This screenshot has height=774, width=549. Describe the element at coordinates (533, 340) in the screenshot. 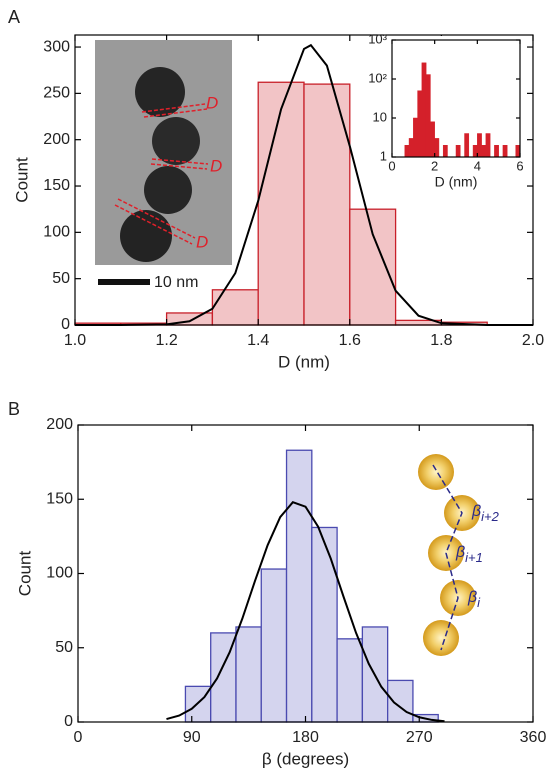

I see `x-tick-label: 2.0` at that location.